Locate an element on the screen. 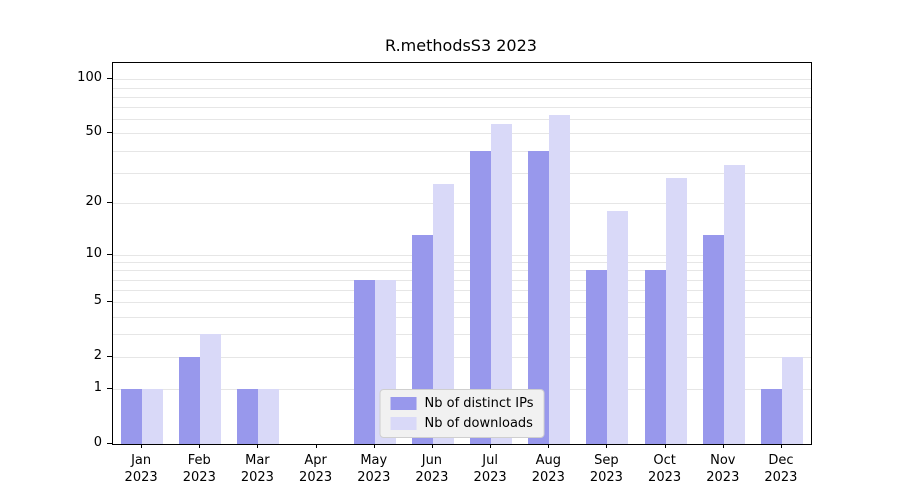 The height and width of the screenshot is (500, 900). x-tick-label: Sep 2023 is located at coordinates (606, 469).